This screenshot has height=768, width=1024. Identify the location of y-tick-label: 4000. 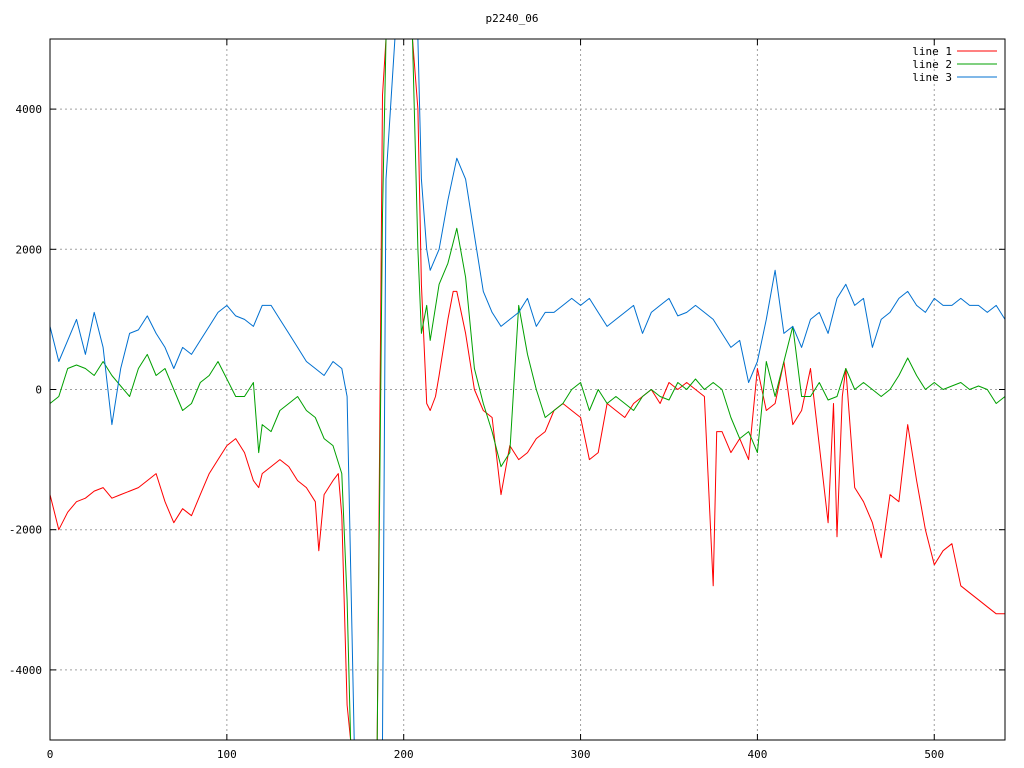
(29, 109).